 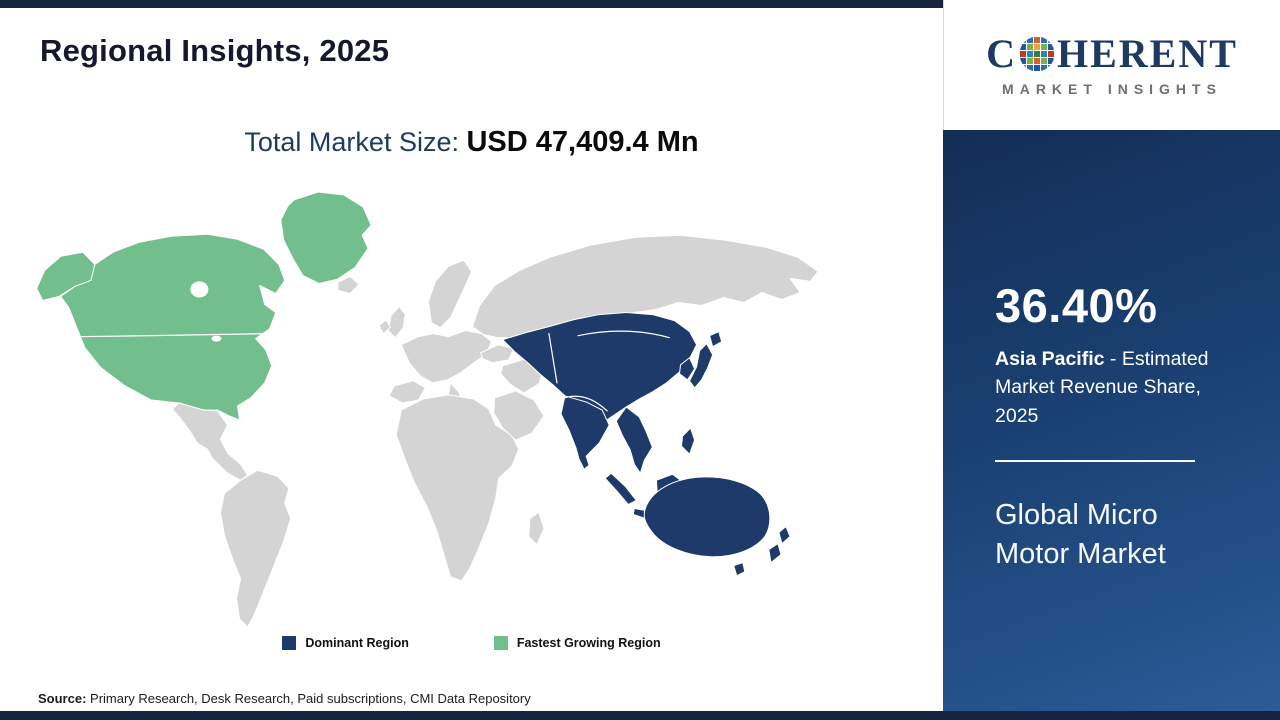 What do you see at coordinates (289, 643) in the screenshot?
I see `dominant-region-swatch` at bounding box center [289, 643].